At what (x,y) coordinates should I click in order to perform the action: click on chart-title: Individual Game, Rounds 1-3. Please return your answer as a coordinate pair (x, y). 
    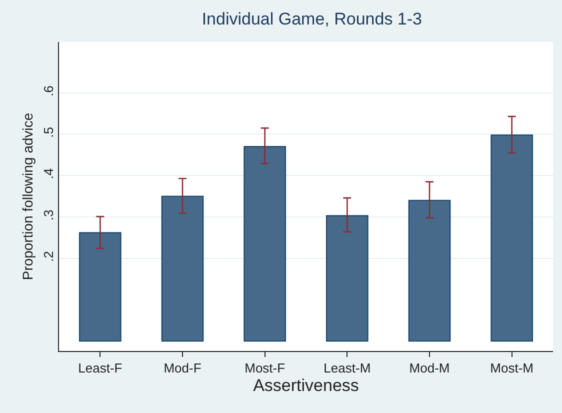
    Looking at the image, I should click on (312, 19).